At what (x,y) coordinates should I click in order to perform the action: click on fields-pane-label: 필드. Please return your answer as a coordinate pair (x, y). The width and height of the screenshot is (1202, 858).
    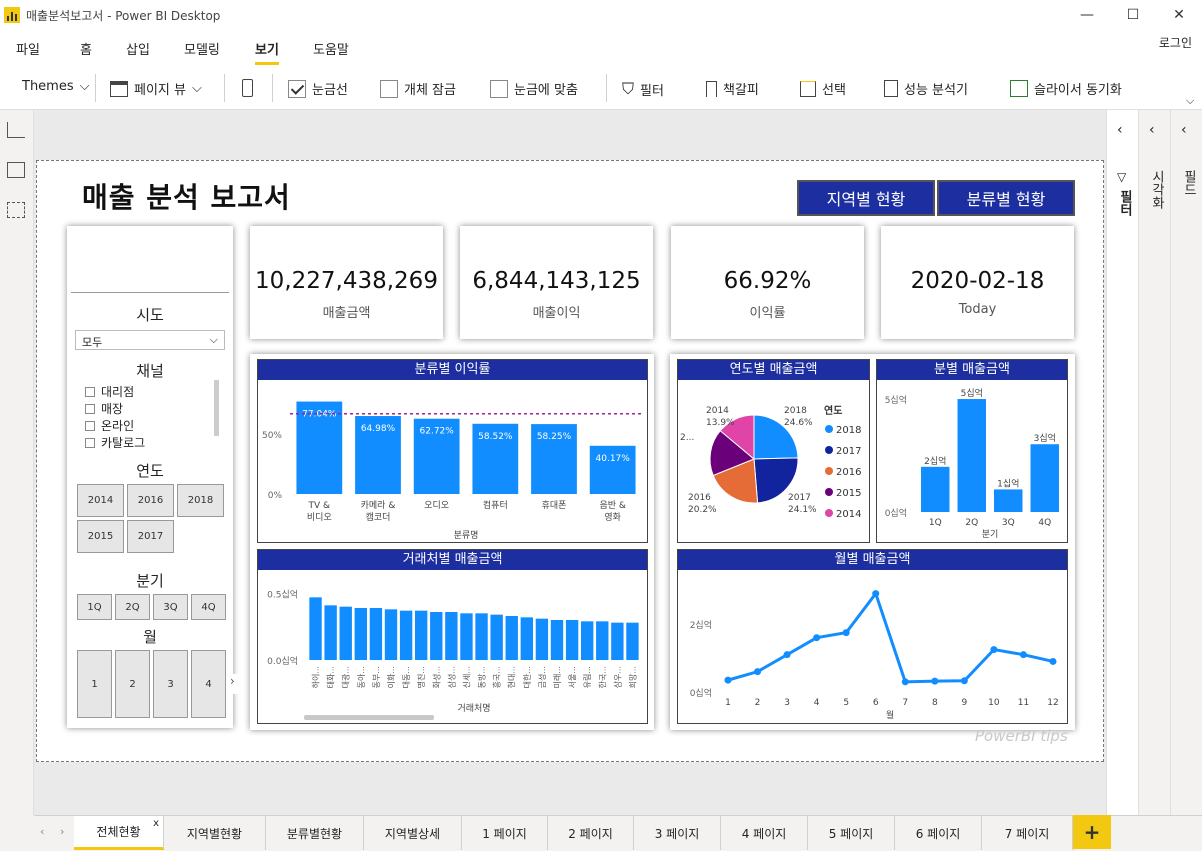
    Looking at the image, I should click on (1188, 183).